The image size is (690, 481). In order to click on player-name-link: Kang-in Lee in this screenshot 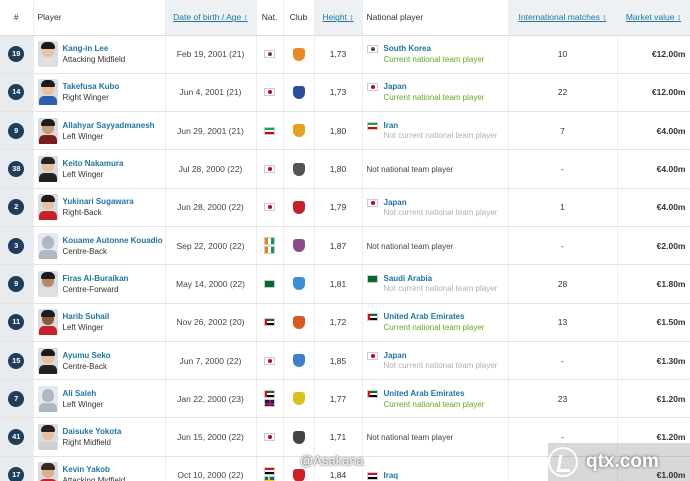, I will do `click(85, 49)`.